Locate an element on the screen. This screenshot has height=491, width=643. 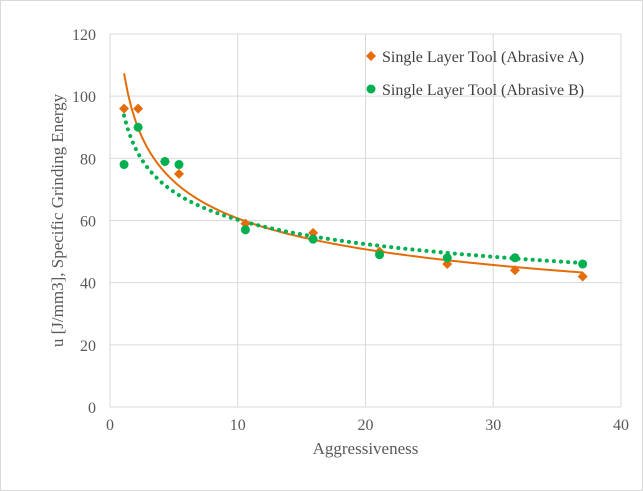
x-tick-label: 30 is located at coordinates (493, 425).